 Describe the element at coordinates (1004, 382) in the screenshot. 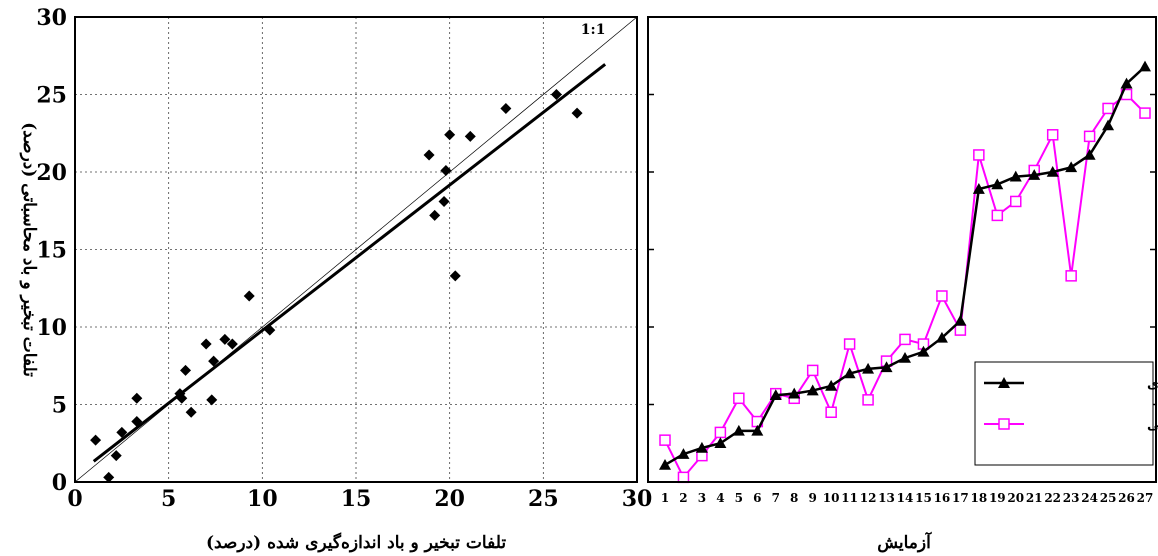

I see `legend-marker-measured` at that location.